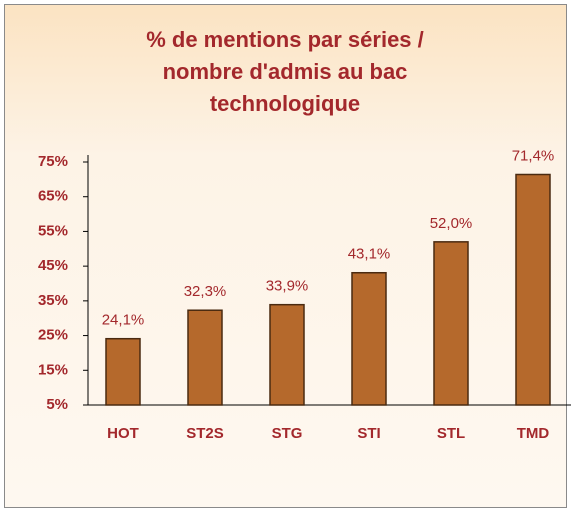 This screenshot has width=571, height=511. Describe the element at coordinates (287, 433) in the screenshot. I see `x-tick-label: STG` at that location.